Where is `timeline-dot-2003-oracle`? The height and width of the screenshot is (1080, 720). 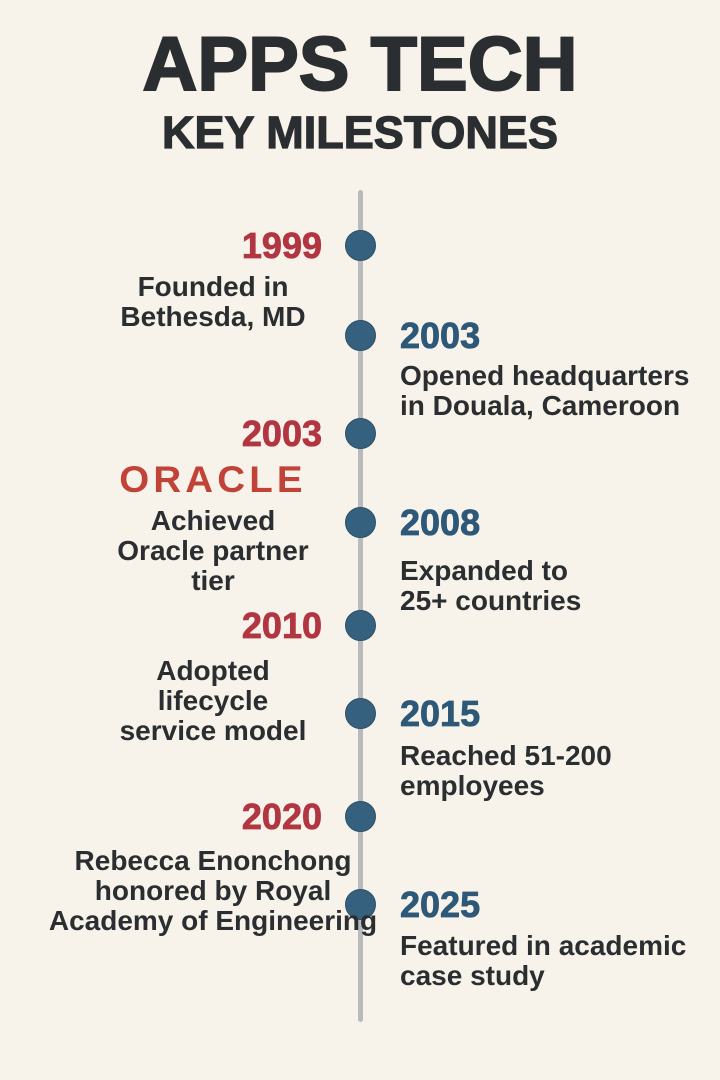
timeline-dot-2003-oracle is located at coordinates (360, 433).